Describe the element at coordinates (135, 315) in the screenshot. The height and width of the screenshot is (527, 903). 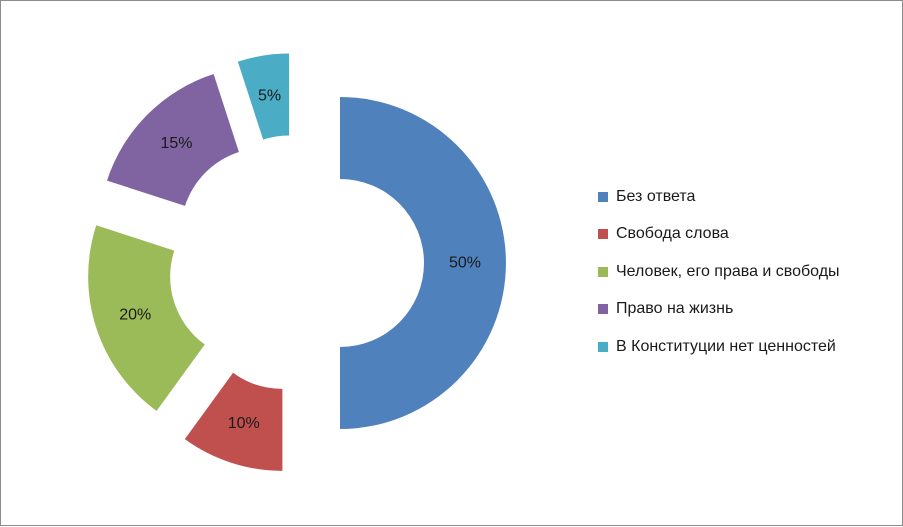
I see `slice-data-label: 20%` at that location.